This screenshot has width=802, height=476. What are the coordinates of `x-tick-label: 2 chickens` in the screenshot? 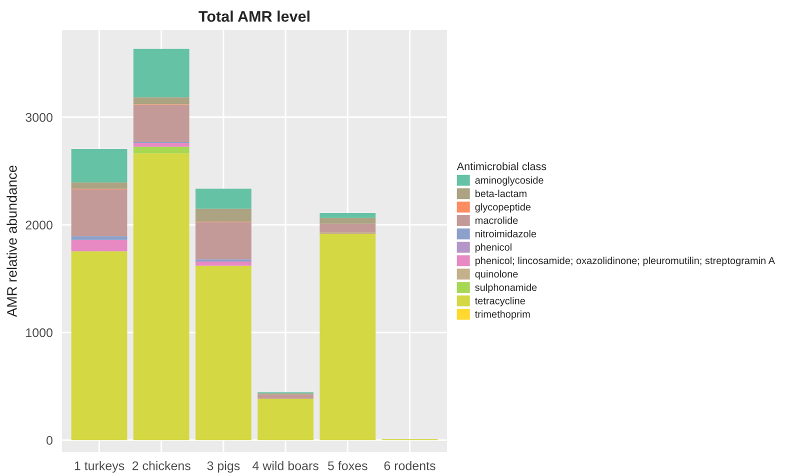 It's located at (161, 465).